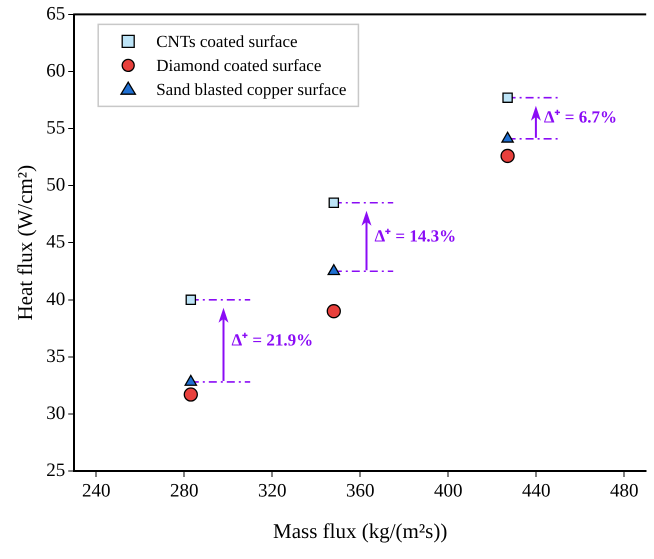 The image size is (654, 559). Describe the element at coordinates (56, 470) in the screenshot. I see `y-tick-label: 25` at that location.